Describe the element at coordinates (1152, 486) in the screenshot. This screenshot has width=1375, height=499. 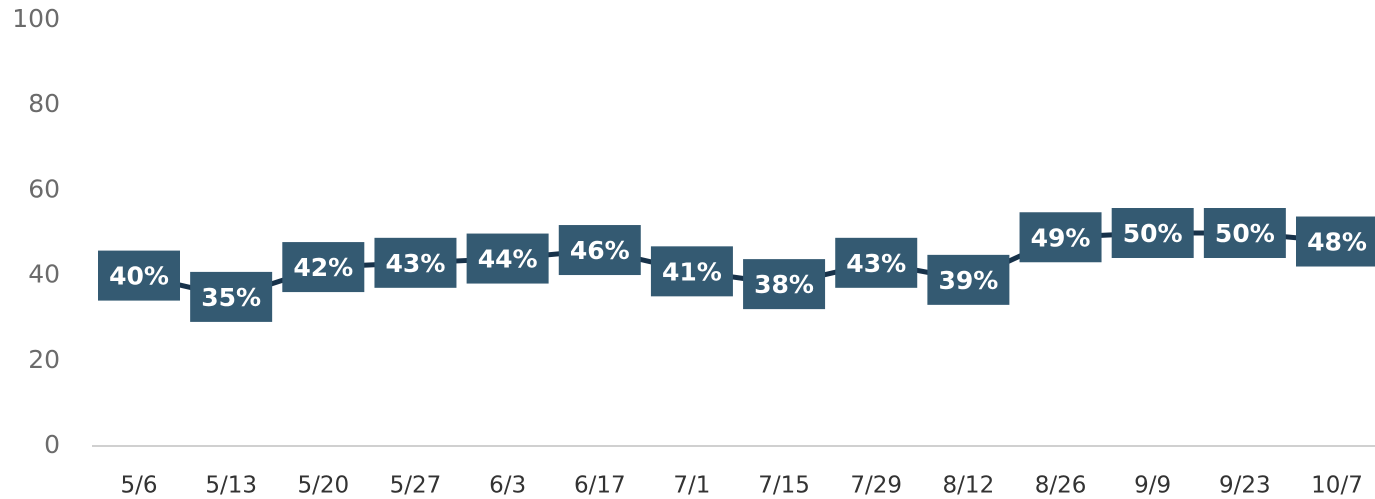
I see `x-tick-label: 9/9` at that location.